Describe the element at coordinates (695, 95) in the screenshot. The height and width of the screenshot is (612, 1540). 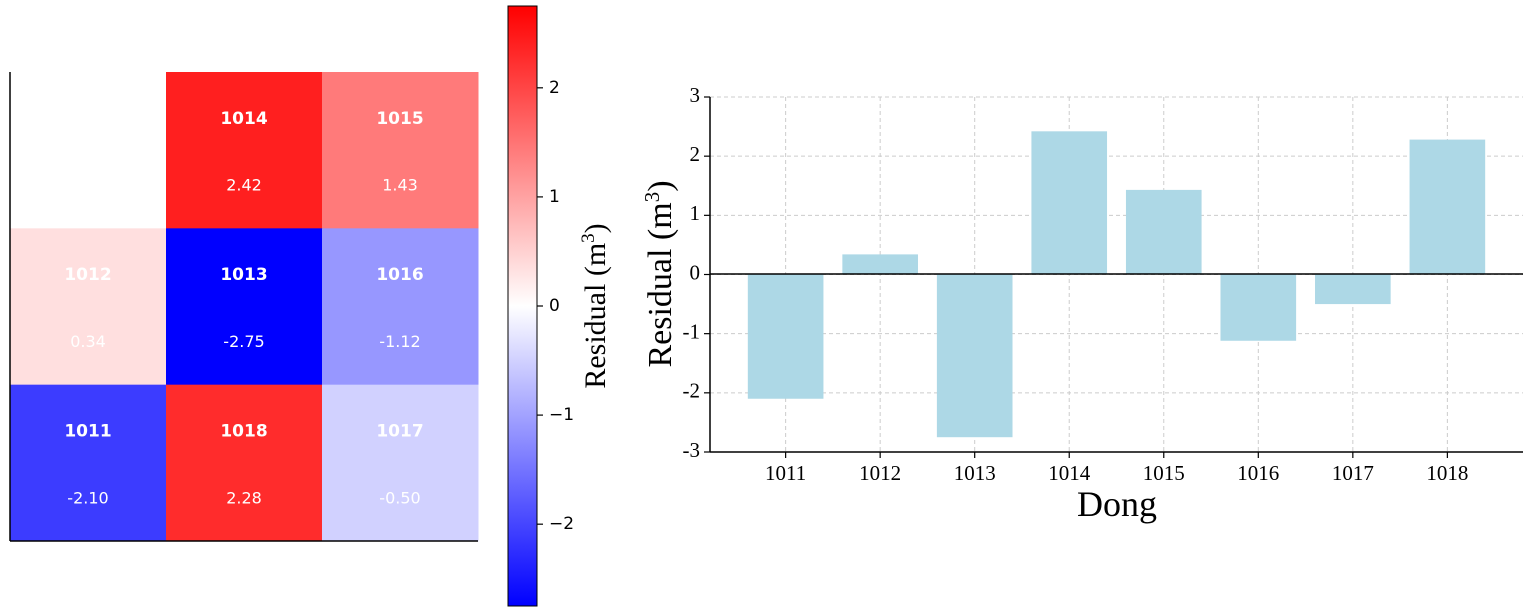
I see `y-tick-label: 3` at that location.